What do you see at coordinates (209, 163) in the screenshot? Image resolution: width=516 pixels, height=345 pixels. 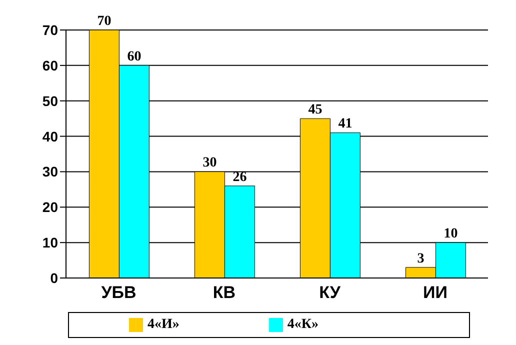 I see `data-label: 30` at bounding box center [209, 163].